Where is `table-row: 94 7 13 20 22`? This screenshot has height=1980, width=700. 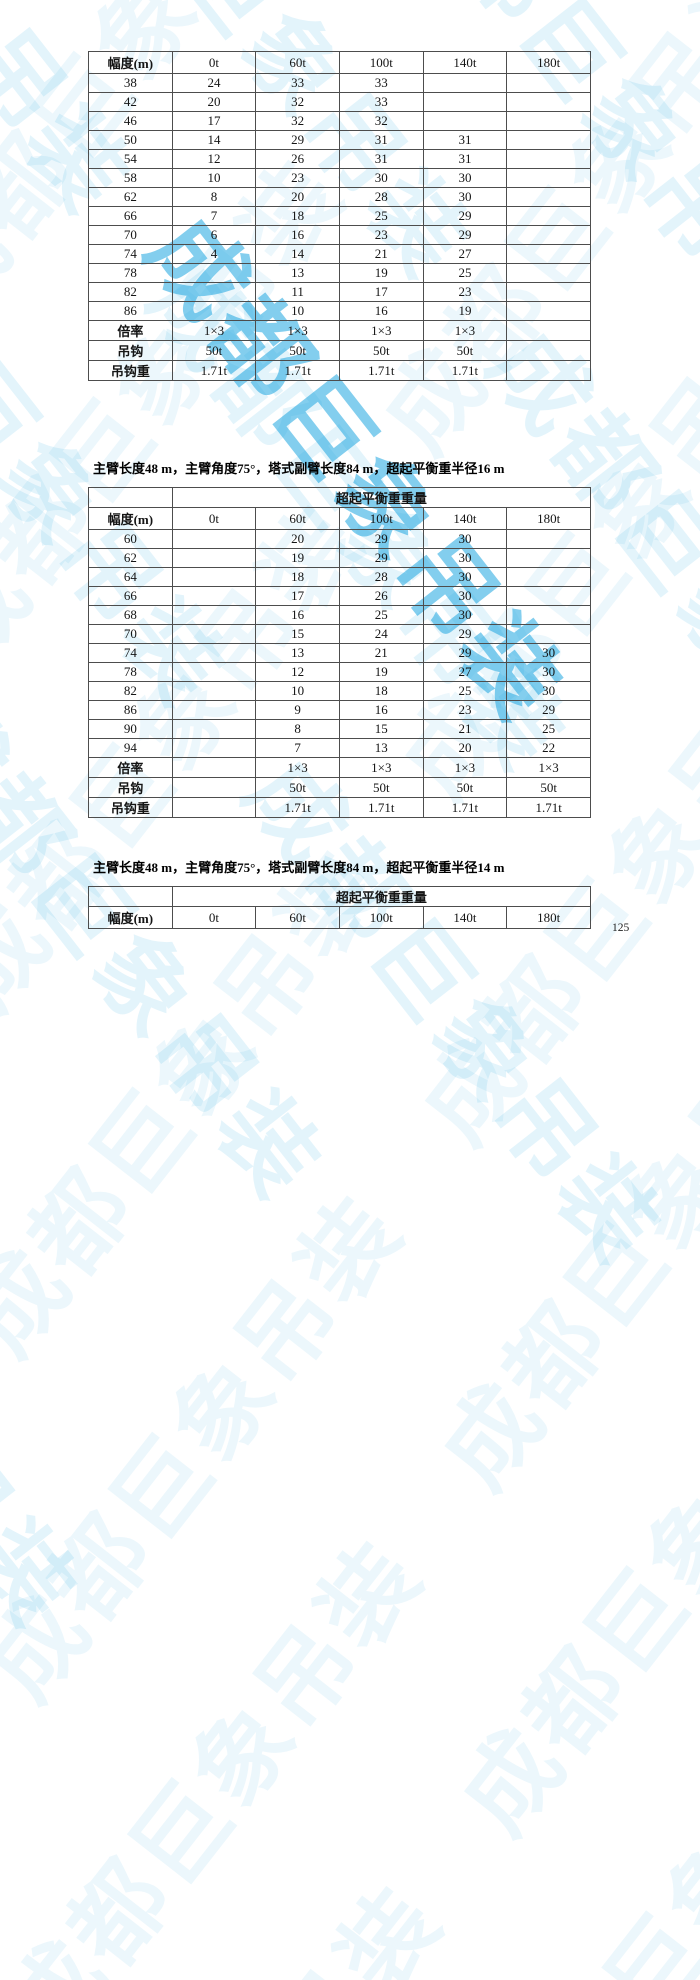 table-row: 94 7 13 20 22 is located at coordinates (339, 748).